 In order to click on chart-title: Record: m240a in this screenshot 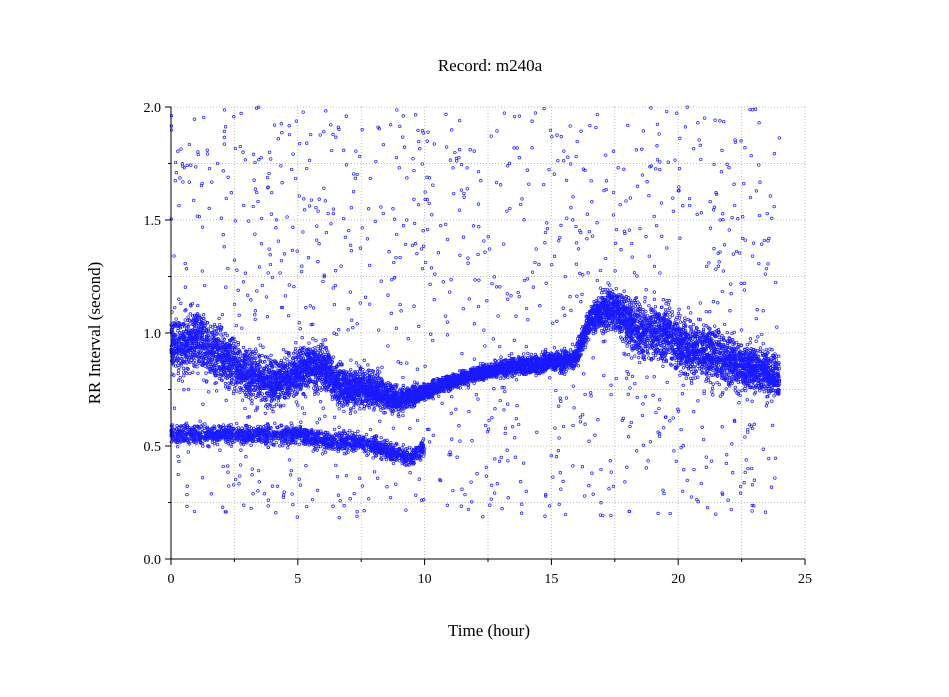, I will do `click(490, 65)`.